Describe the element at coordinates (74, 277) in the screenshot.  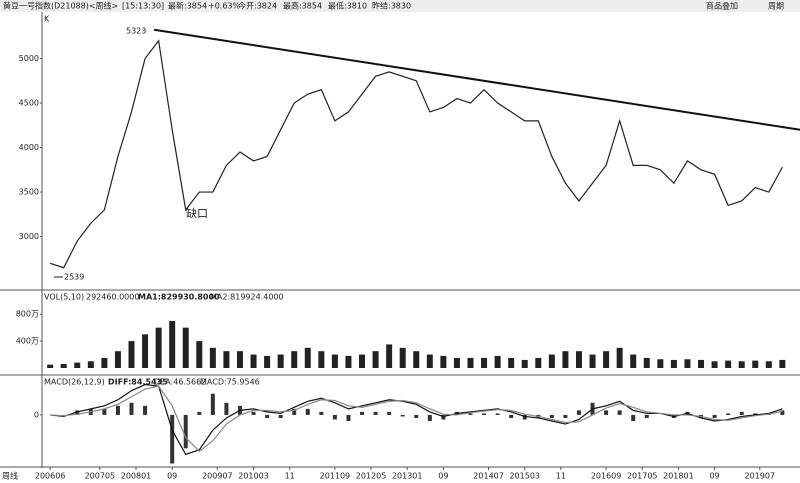
I see `low-annotation: 2539` at that location.